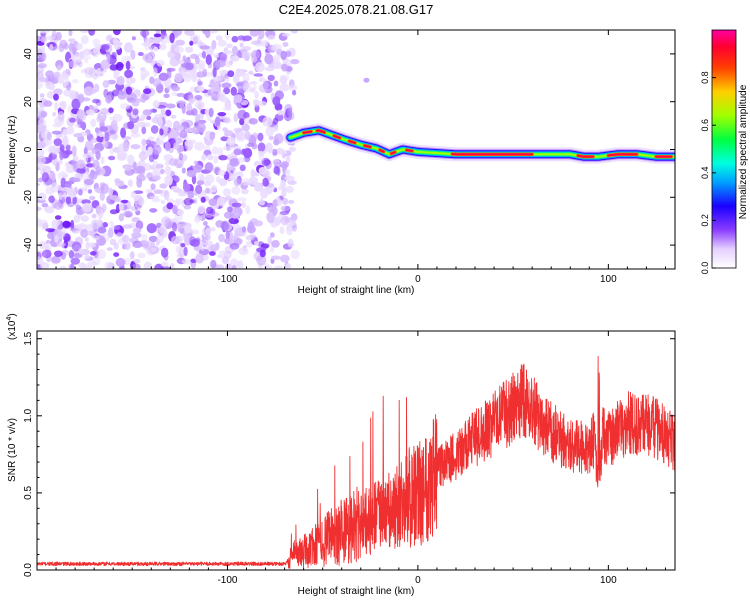  I want to click on y-tick-label: 0, so click(28, 149).